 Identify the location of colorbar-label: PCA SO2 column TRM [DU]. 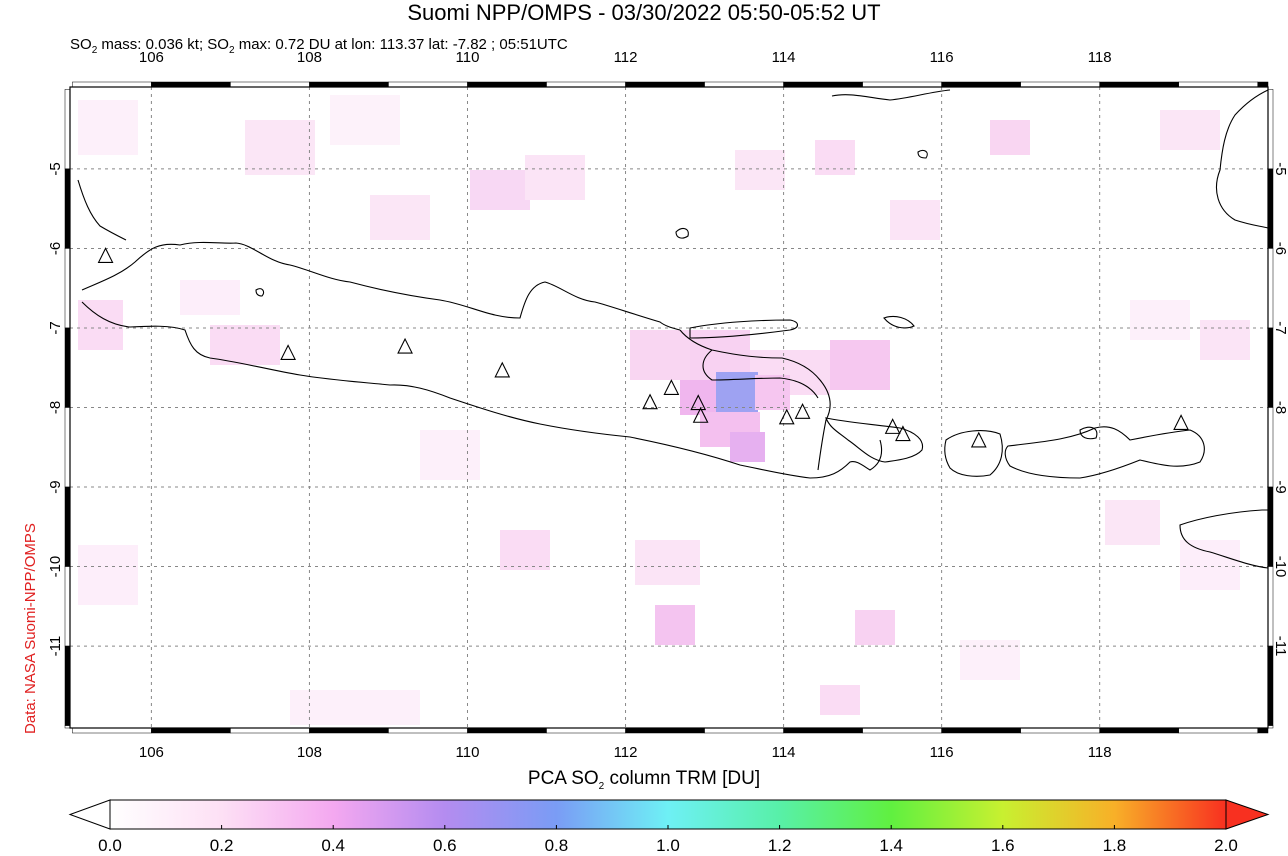
(644, 780).